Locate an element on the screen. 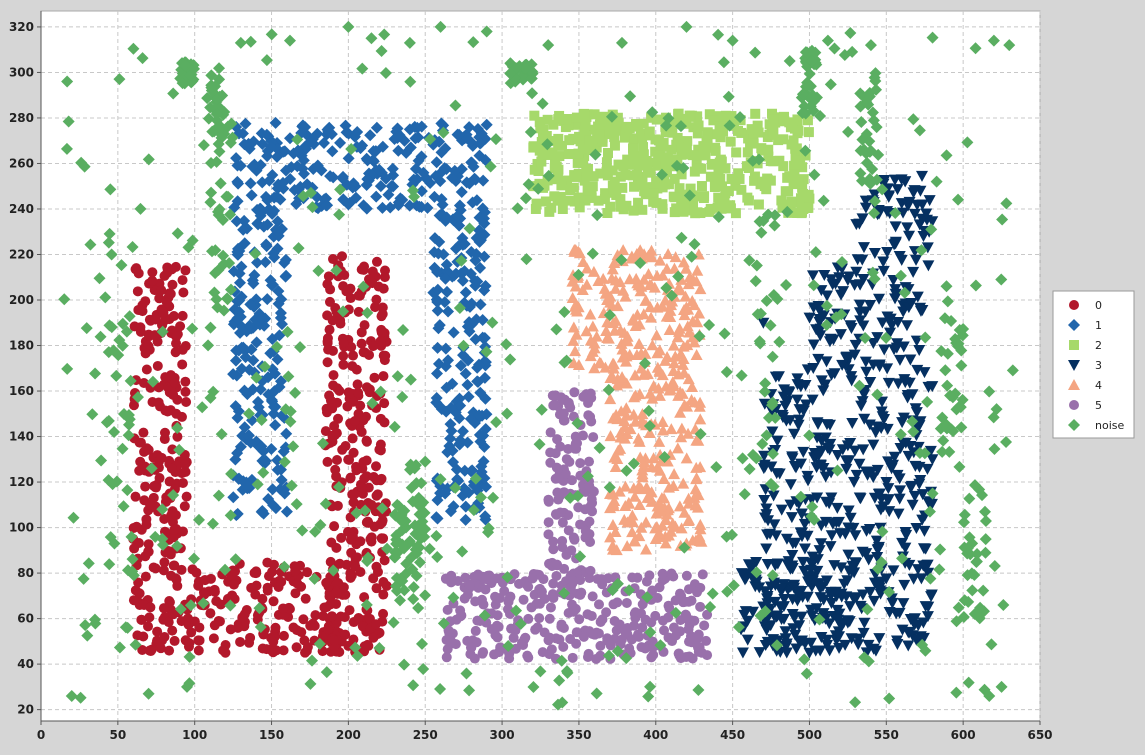 This screenshot has height=755, width=1145. y-tick-label: 100 is located at coordinates (21, 528).